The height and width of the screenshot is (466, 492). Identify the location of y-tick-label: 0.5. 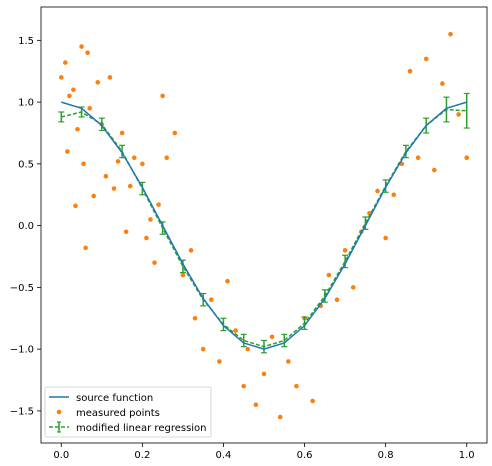
(26, 164).